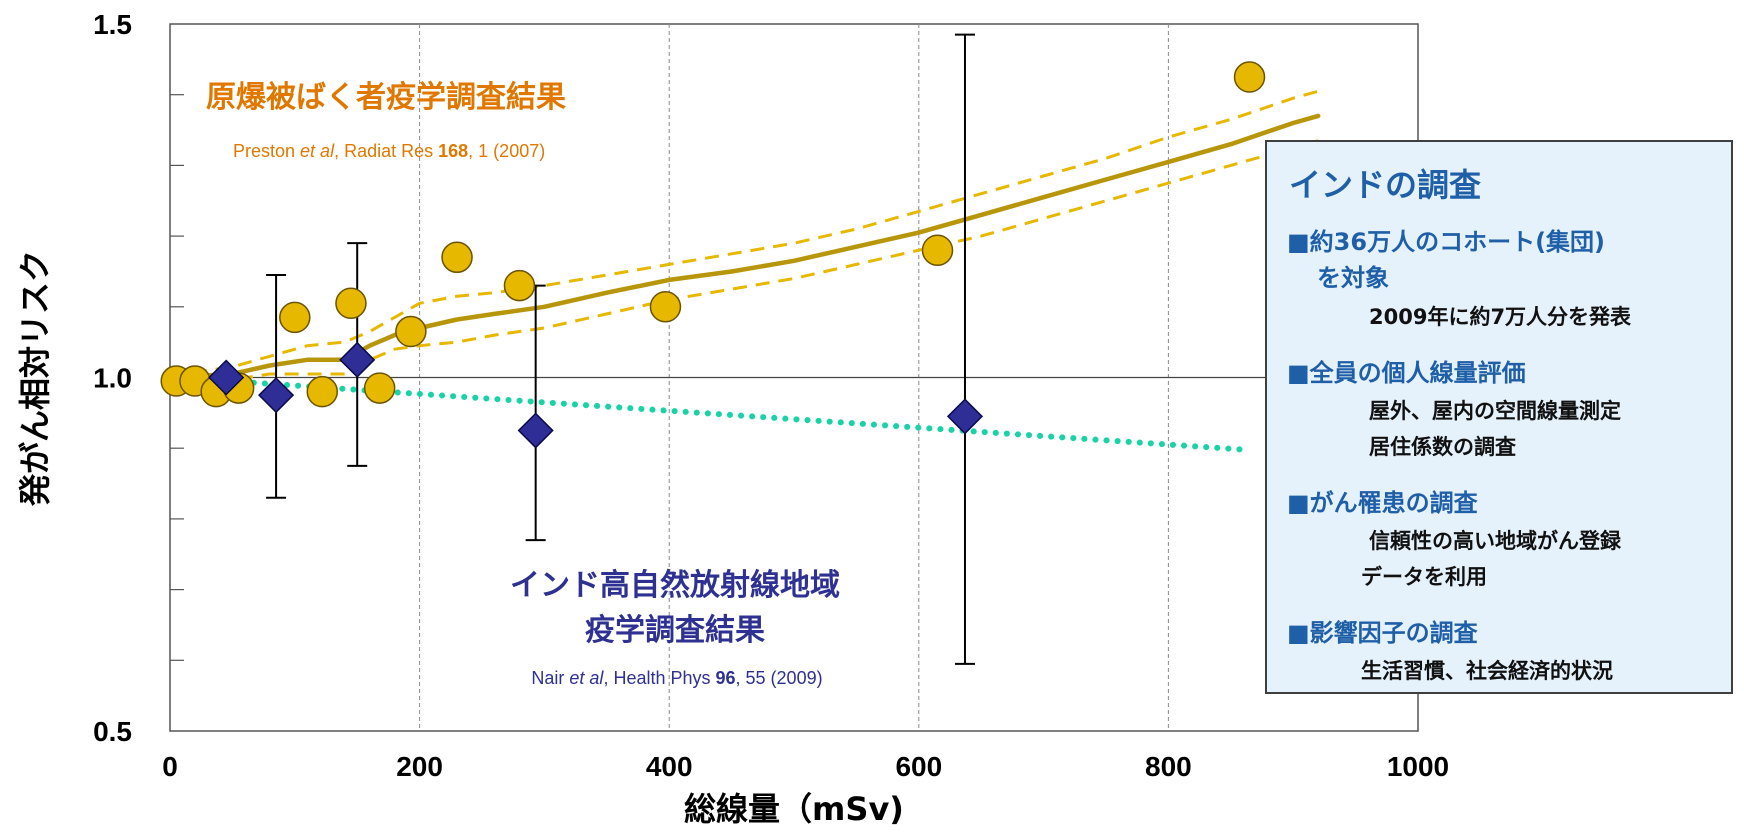 The image size is (1744, 833). What do you see at coordinates (675, 585) in the screenshot?
I see `india-title-line-1: インド高自然放射線地域` at bounding box center [675, 585].